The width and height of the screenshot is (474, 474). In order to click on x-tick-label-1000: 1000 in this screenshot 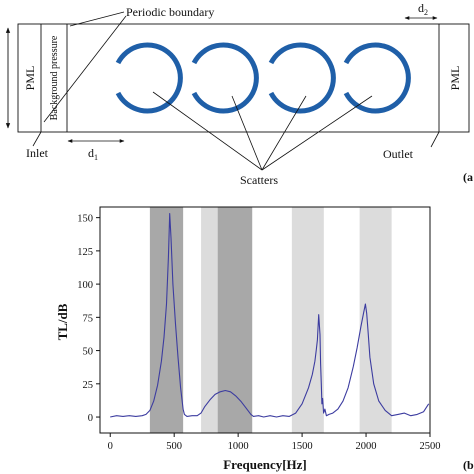, I will do `click(238, 446)`.